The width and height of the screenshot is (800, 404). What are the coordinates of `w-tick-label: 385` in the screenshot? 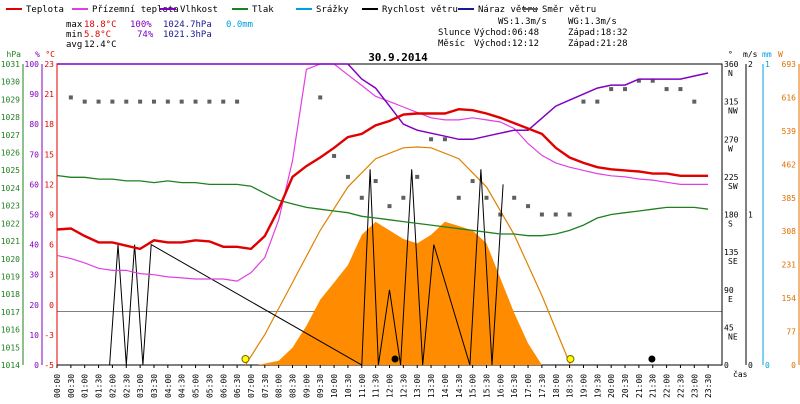 It's located at (789, 198).